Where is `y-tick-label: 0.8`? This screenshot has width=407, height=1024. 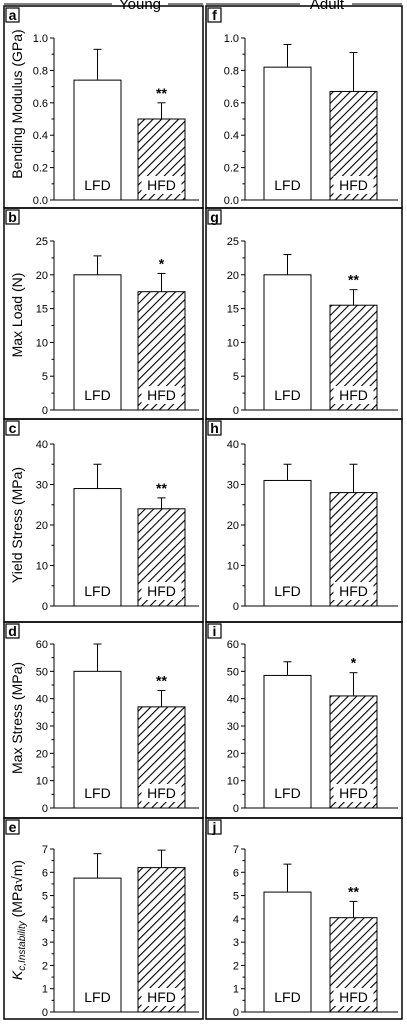
y-tick-label: 0.8 is located at coordinates (40, 71).